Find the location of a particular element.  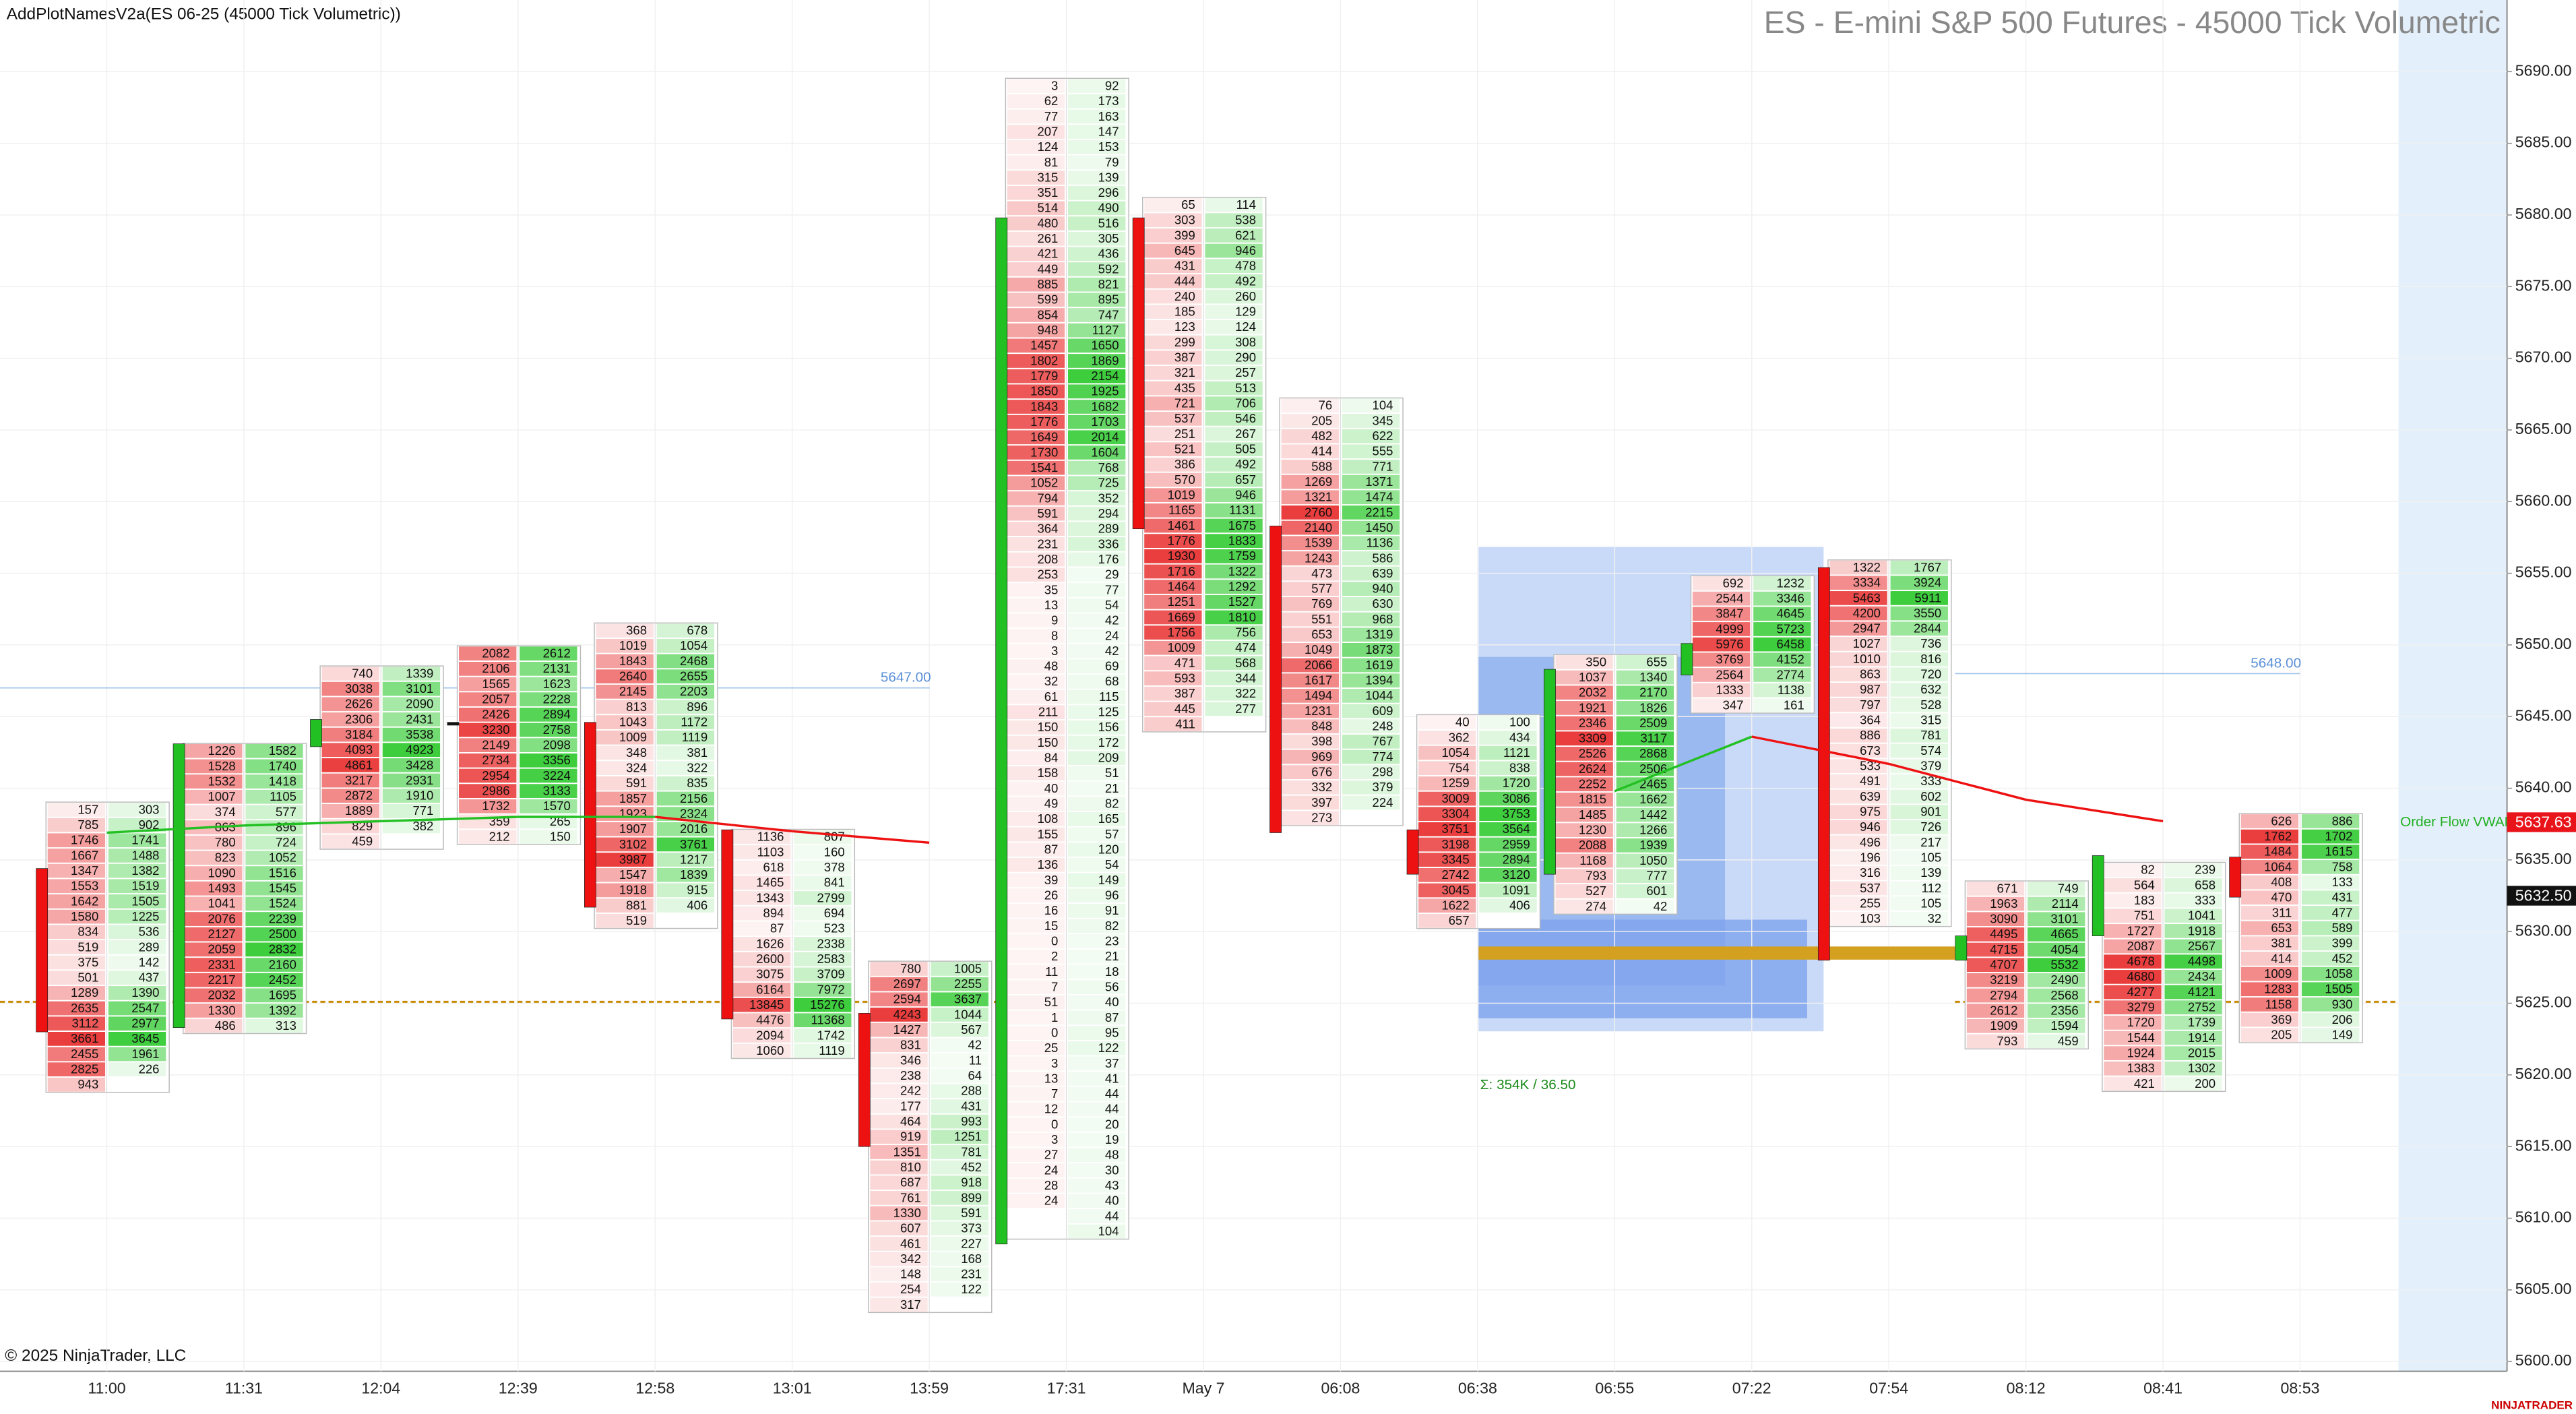

bid-value: 1090 is located at coordinates (222, 872).